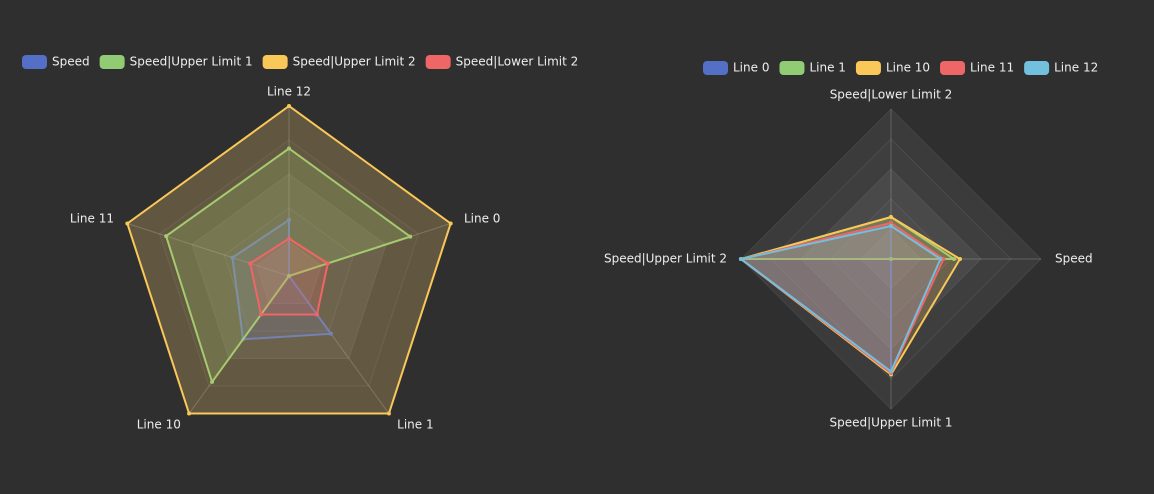  Describe the element at coordinates (827, 68) in the screenshot. I see `legend-label: Line 1` at that location.